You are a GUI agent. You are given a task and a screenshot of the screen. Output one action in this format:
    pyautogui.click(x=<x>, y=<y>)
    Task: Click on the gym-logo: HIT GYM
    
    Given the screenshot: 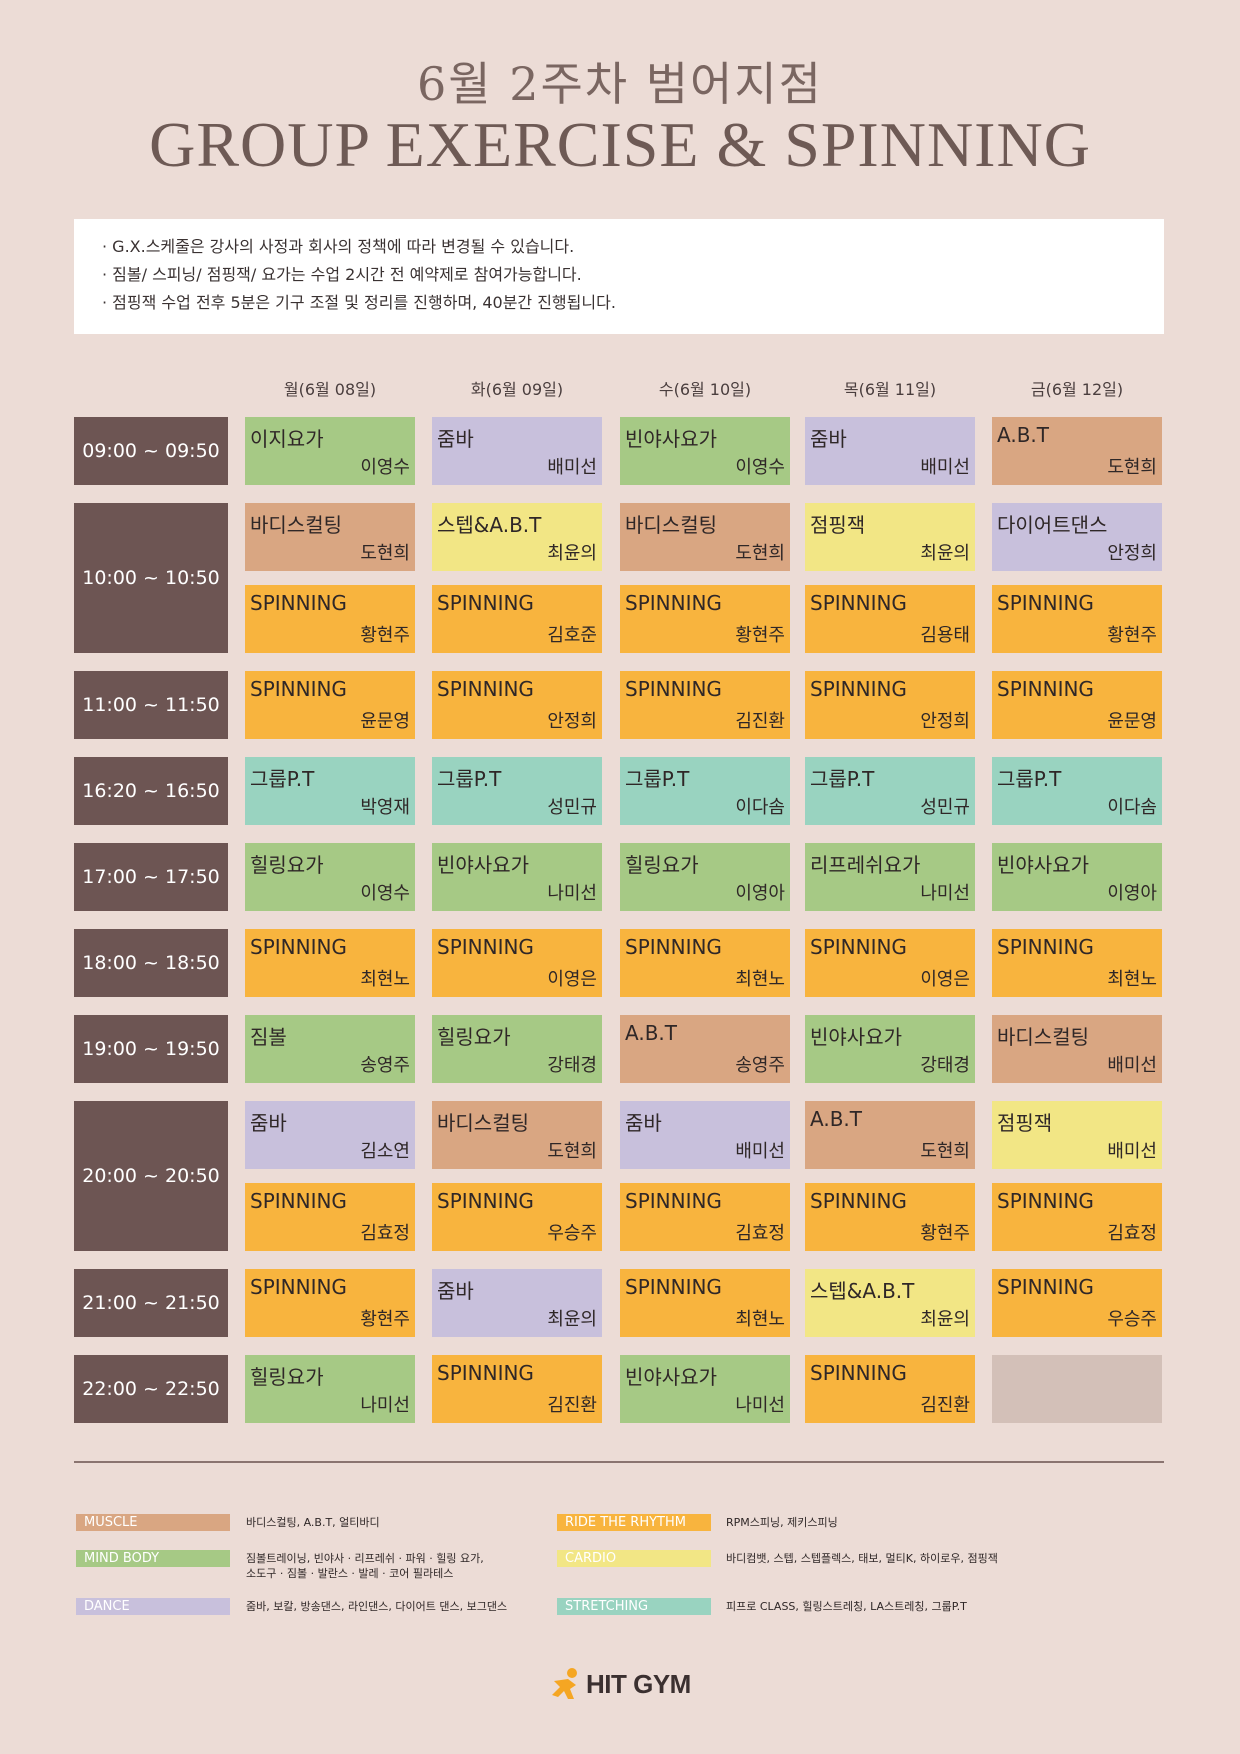 What is the action you would take?
    pyautogui.click(x=623, y=1684)
    